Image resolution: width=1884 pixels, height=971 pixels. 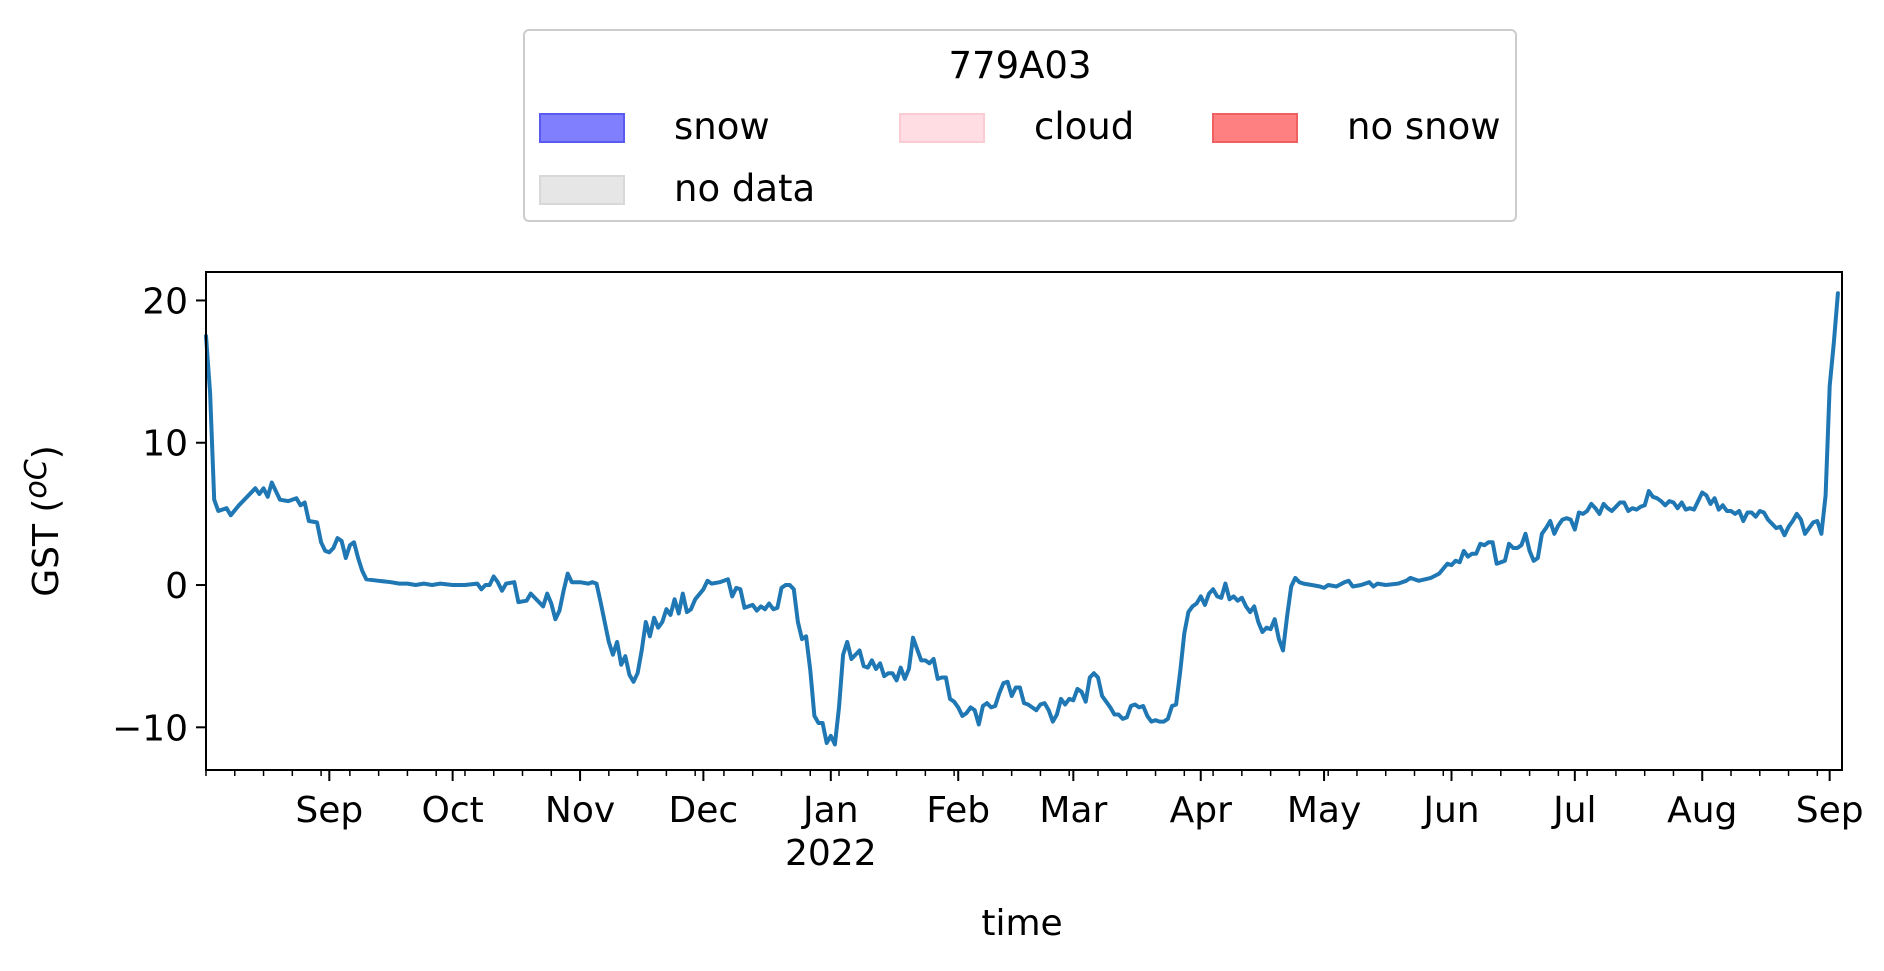 I want to click on legend-label-no-data: no data, so click(x=745, y=188).